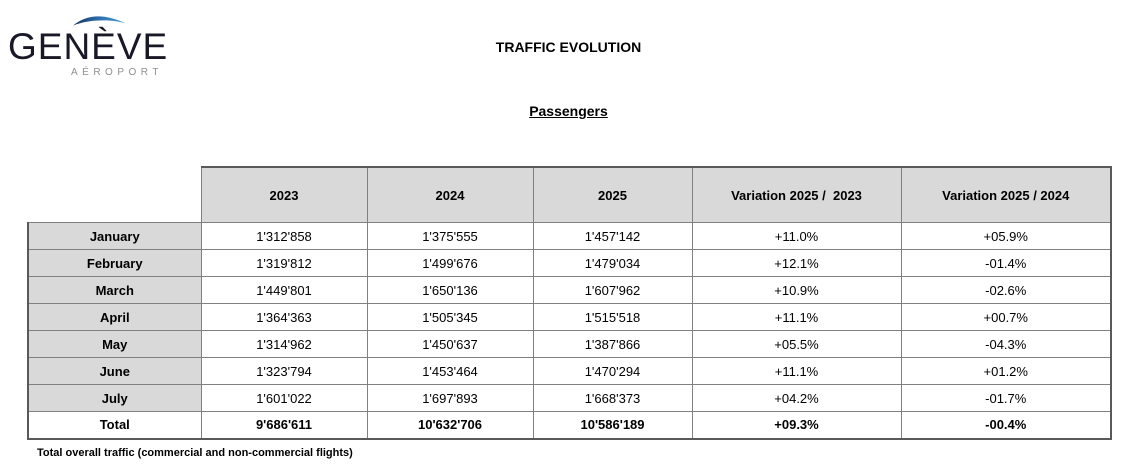 This screenshot has width=1125, height=471. Describe the element at coordinates (450, 194) in the screenshot. I see `col-header-2024: 2024` at that location.